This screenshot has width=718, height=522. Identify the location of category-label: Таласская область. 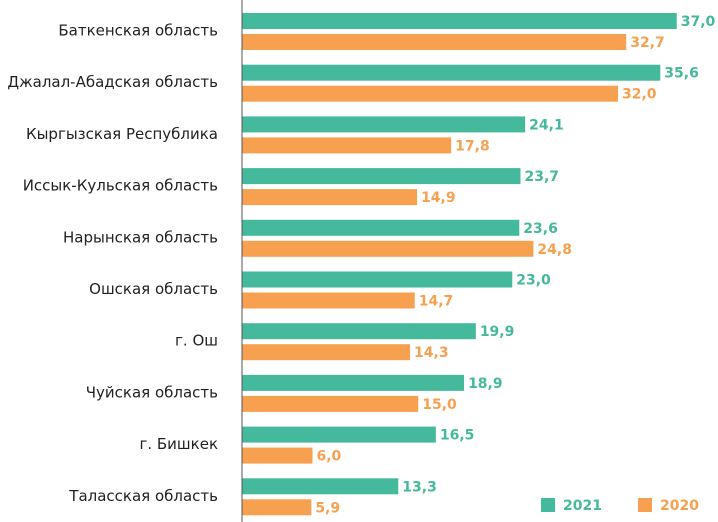
(143, 496).